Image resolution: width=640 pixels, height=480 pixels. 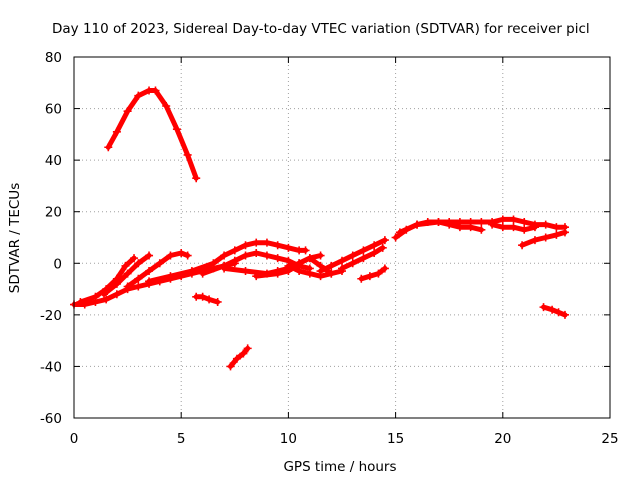 I want to click on y-tick-label: 40, so click(x=53, y=161).